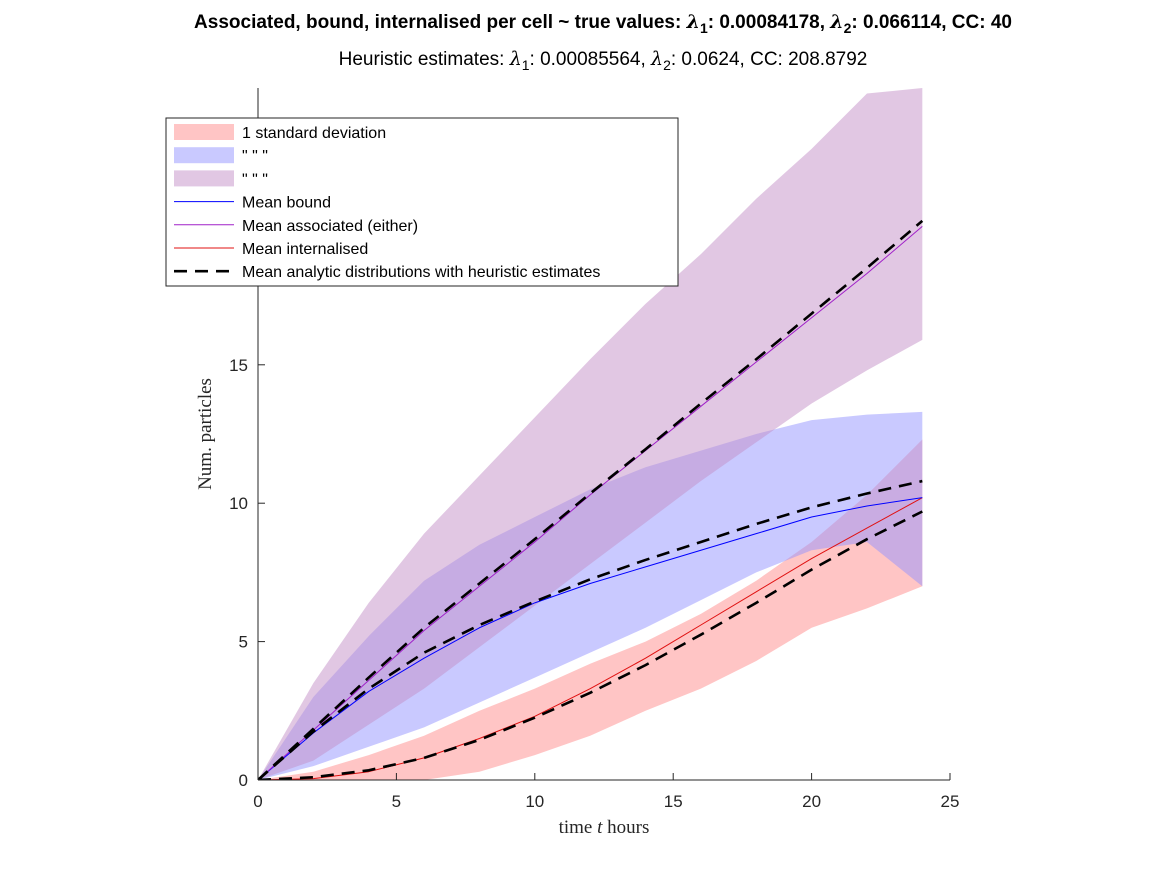 The width and height of the screenshot is (1167, 875). I want to click on x-tick-label: 5, so click(396, 801).